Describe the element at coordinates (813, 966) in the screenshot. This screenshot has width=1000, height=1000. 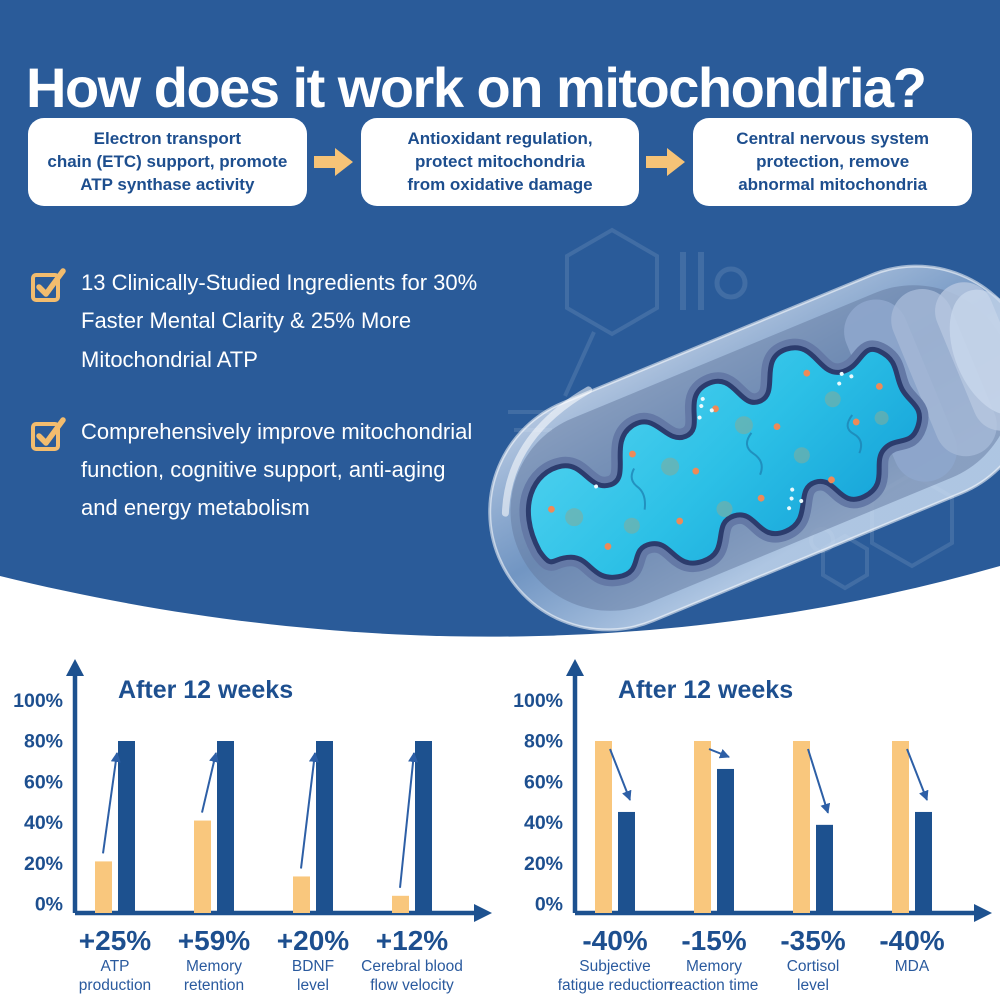
I see `category-label: Cortisol` at that location.